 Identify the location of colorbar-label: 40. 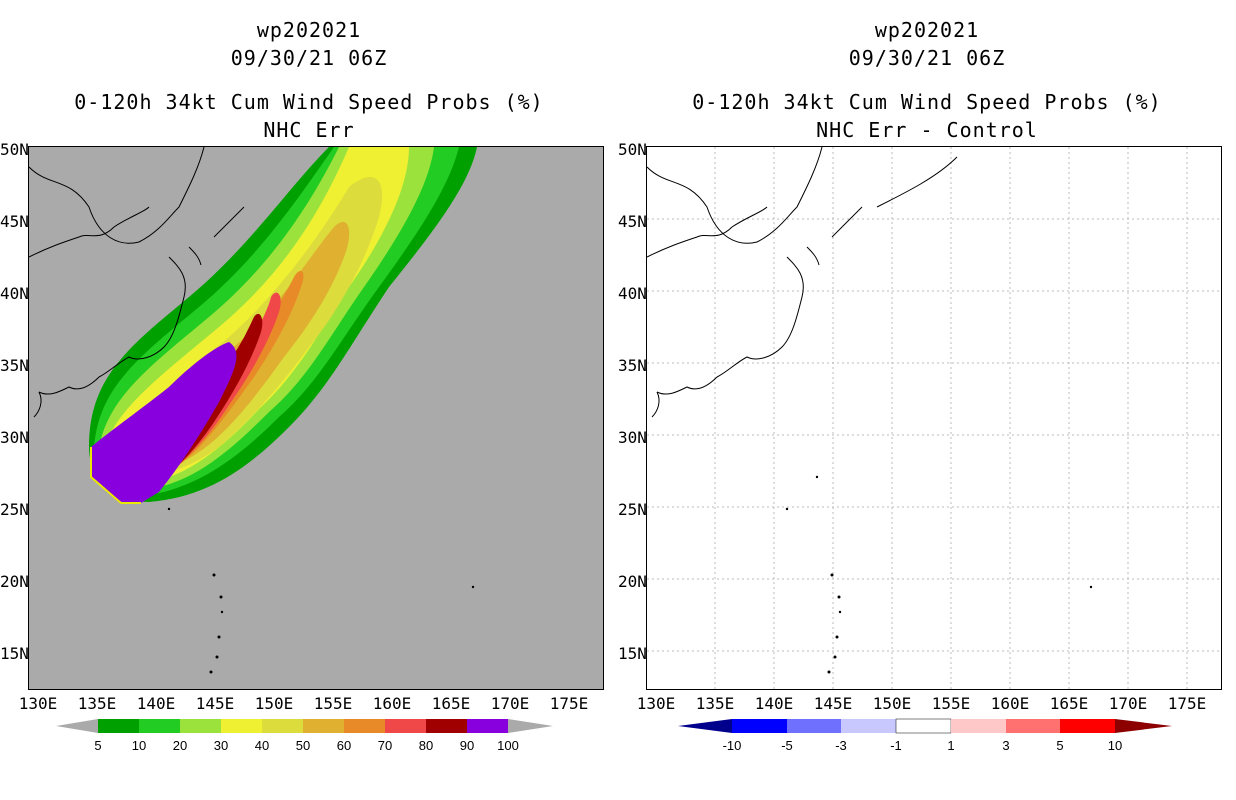
(262, 745).